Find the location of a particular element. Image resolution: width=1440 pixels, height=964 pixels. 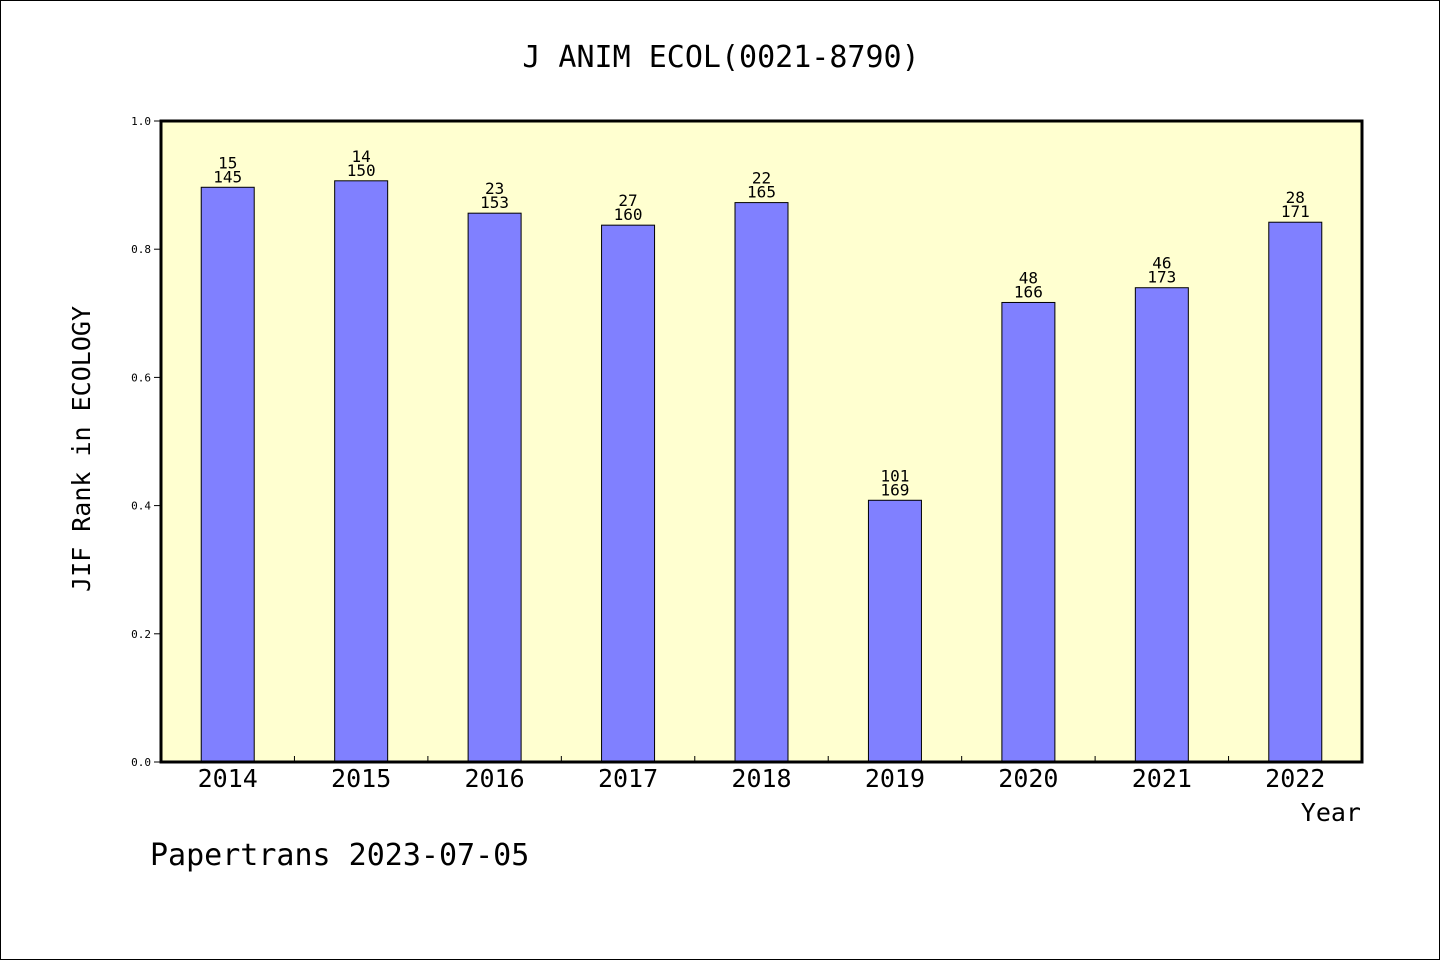

bar-2015 is located at coordinates (361, 471).